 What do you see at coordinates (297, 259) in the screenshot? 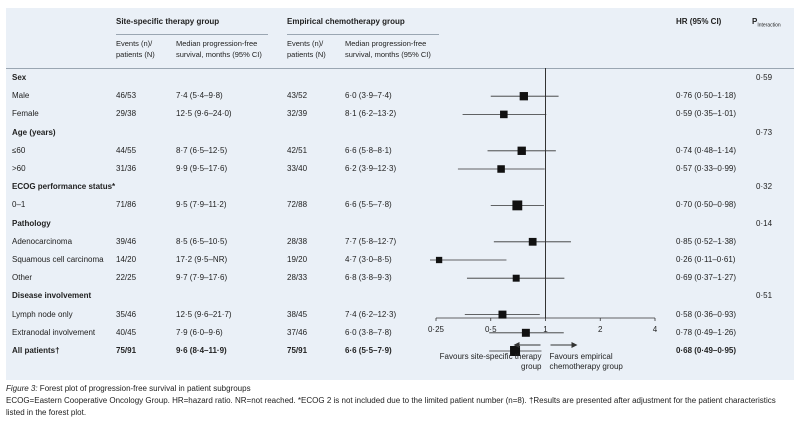
I see `g2-events-value: 19/20` at bounding box center [297, 259].